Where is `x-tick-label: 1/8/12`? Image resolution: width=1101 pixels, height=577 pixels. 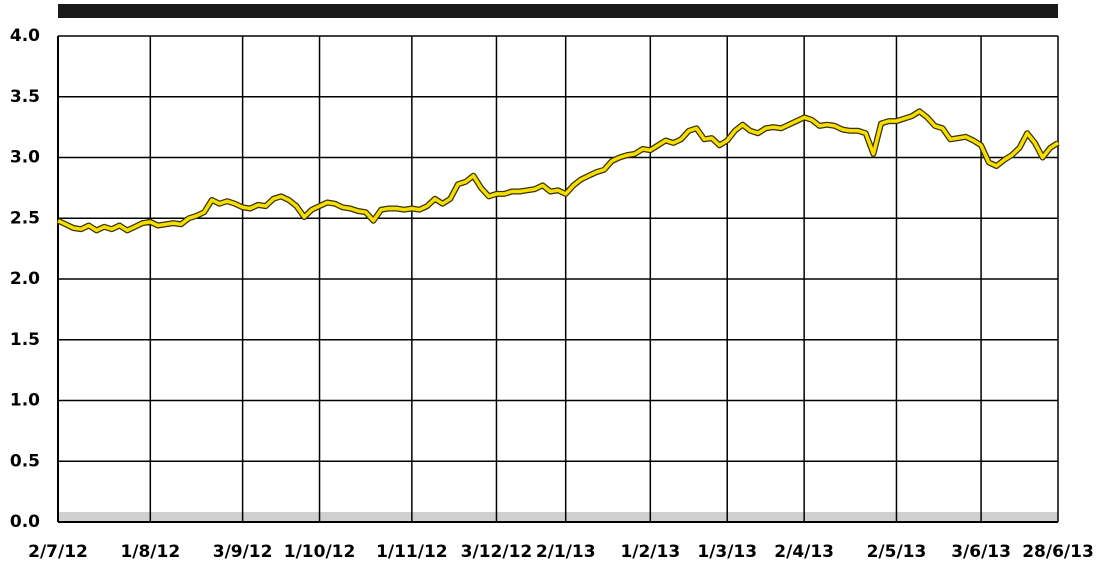 x-tick-label: 1/8/12 is located at coordinates (150, 552).